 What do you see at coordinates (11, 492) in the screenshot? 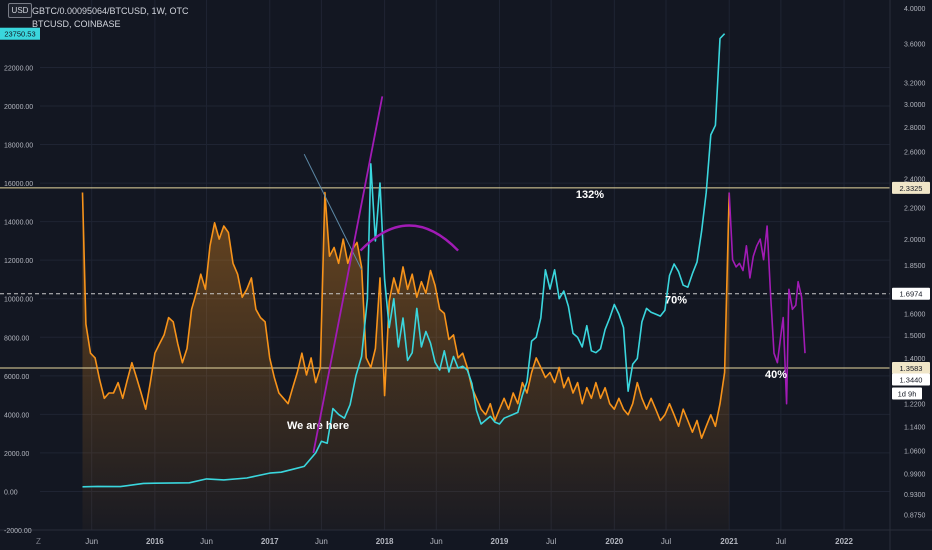
I see `left-tick-label: 0.00` at bounding box center [11, 492].